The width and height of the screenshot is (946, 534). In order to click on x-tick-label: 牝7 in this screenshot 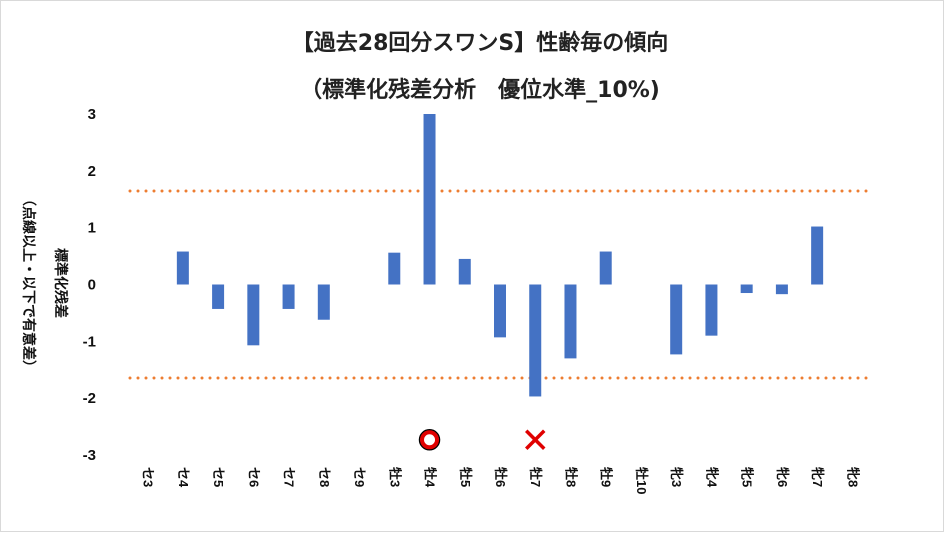, I will do `click(817, 477)`.